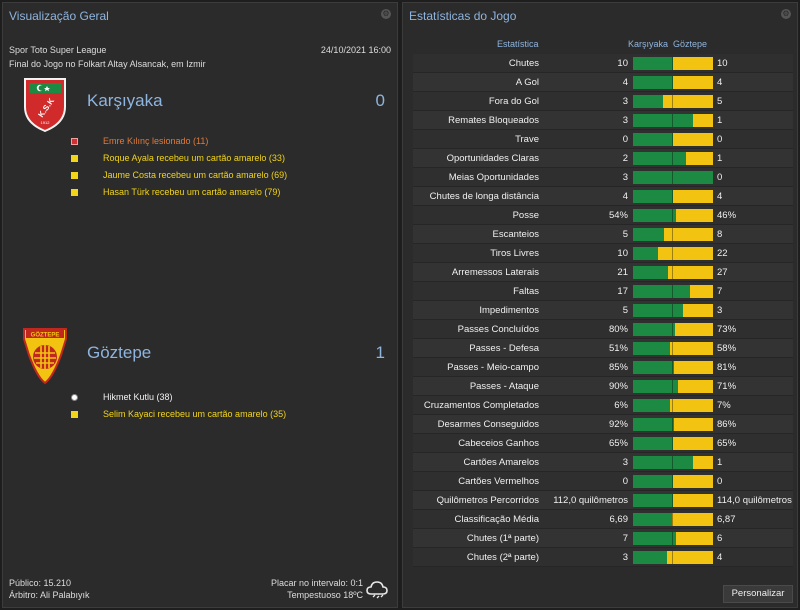  I want to click on weather-text: Tempestuoso 18ºC, so click(325, 595).